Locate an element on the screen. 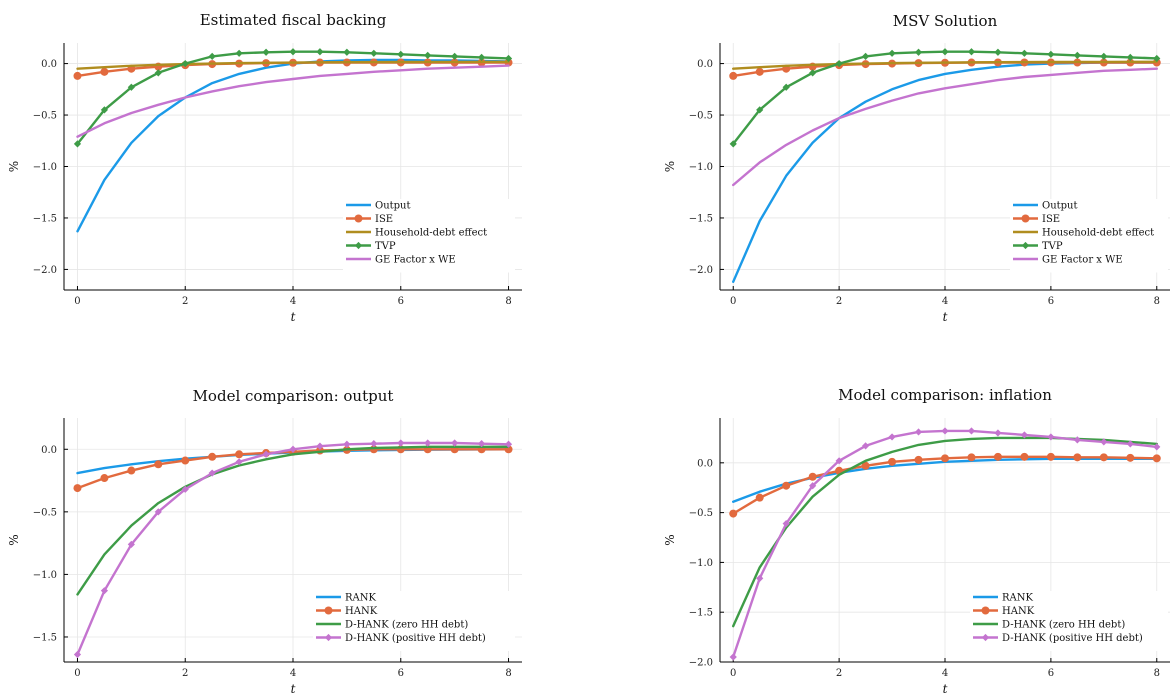 This screenshot has height=698, width=1172. legend-label: D-HANK (positive HH debt) is located at coordinates (415, 638).